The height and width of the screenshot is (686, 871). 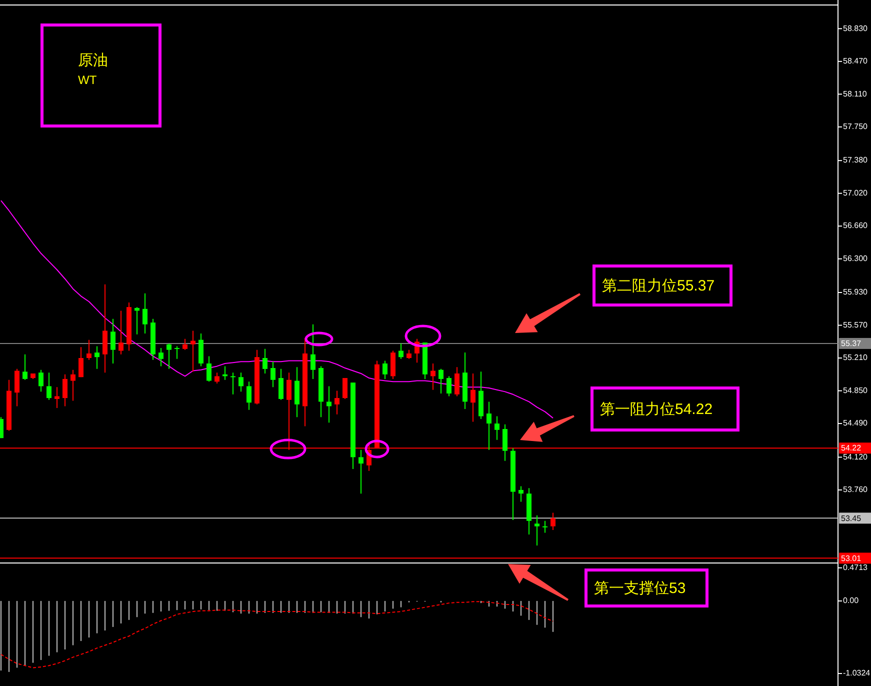 What do you see at coordinates (855, 457) in the screenshot?
I see `y-tick-label: 54.120` at bounding box center [855, 457].